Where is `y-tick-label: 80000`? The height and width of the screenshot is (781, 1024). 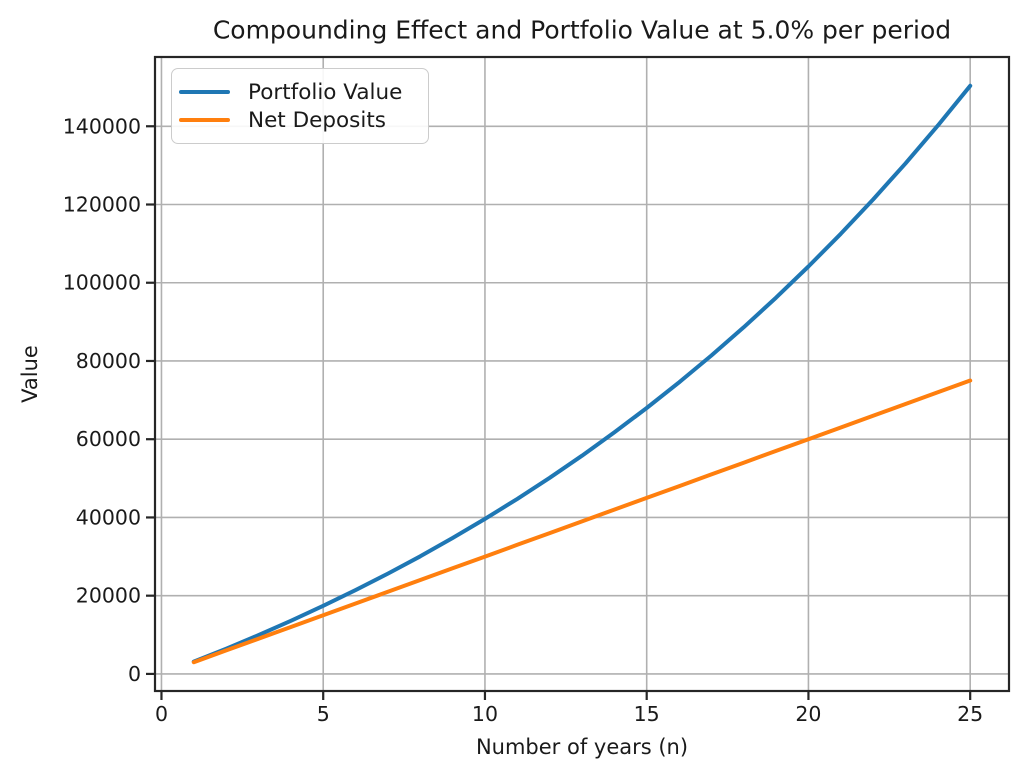
y-tick-label: 80000 is located at coordinates (108, 361).